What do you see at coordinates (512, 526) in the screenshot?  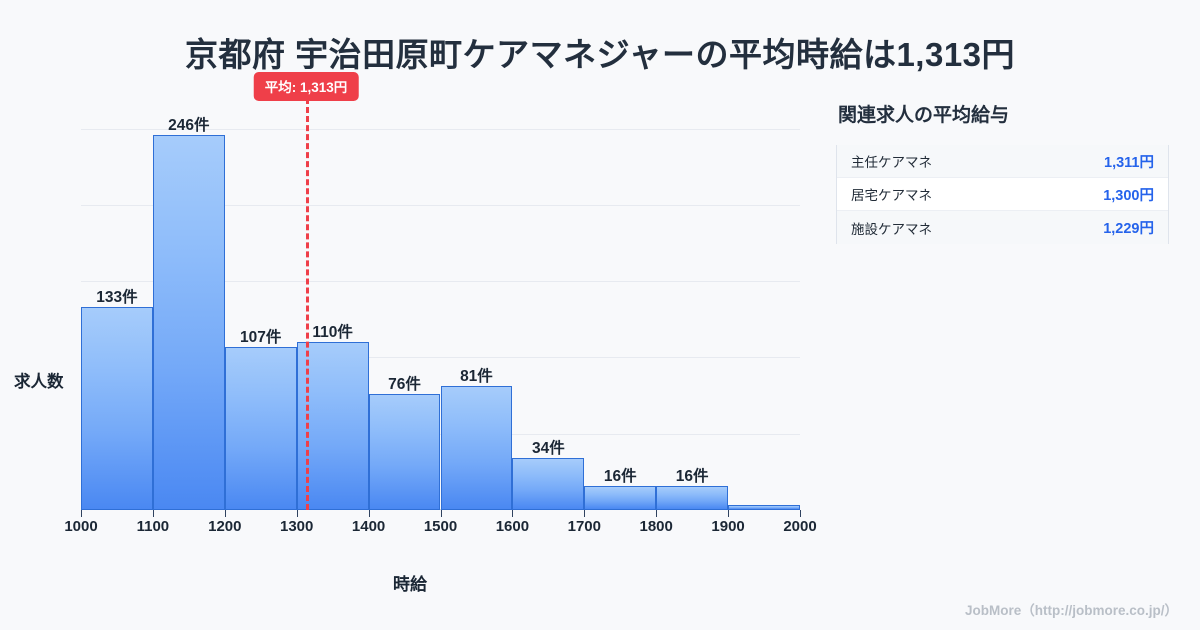 I see `x-axis-tick-label: 1600` at bounding box center [512, 526].